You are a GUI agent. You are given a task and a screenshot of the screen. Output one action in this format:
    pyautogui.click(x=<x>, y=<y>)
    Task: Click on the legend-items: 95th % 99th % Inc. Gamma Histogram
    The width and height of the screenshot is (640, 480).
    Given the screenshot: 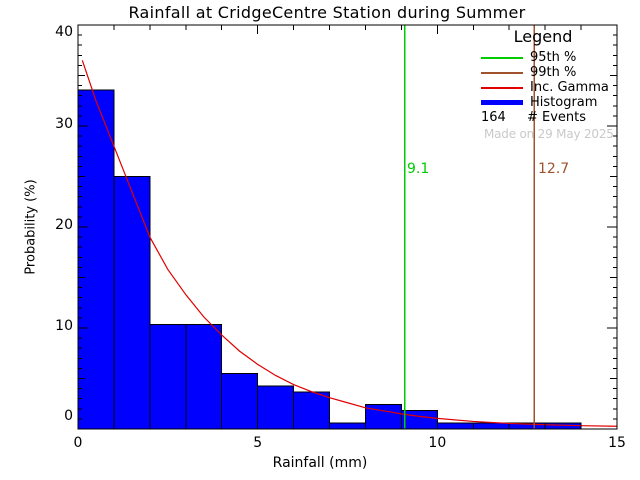 What is the action you would take?
    pyautogui.click(x=556, y=80)
    